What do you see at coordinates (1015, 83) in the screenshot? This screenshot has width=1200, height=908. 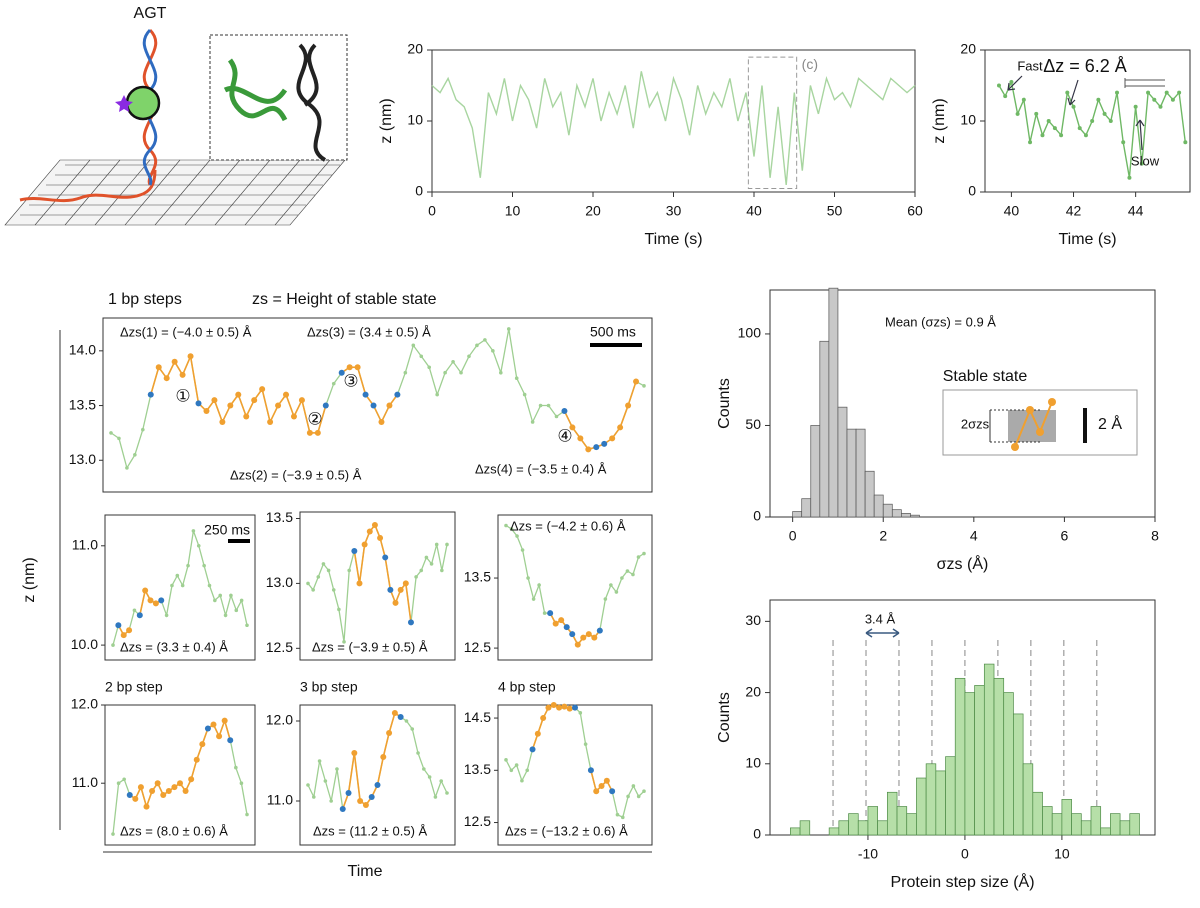 I see `arrow` at bounding box center [1015, 83].